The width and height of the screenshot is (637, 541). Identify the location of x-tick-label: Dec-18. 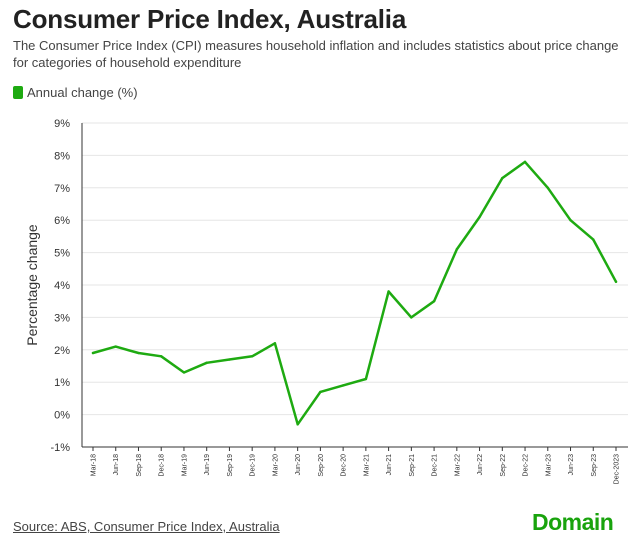
(162, 465).